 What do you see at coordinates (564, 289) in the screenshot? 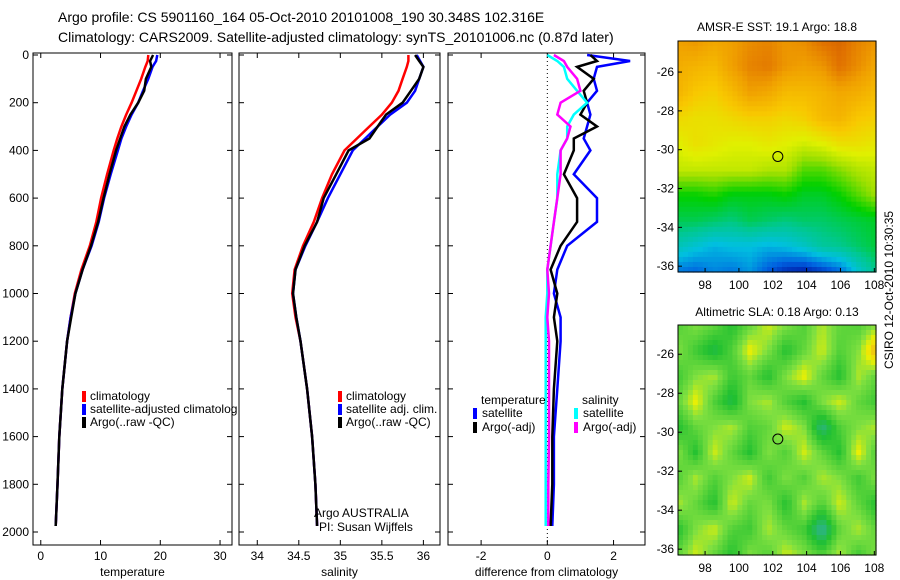
I see `series-line-argo--adj-` at bounding box center [564, 289].